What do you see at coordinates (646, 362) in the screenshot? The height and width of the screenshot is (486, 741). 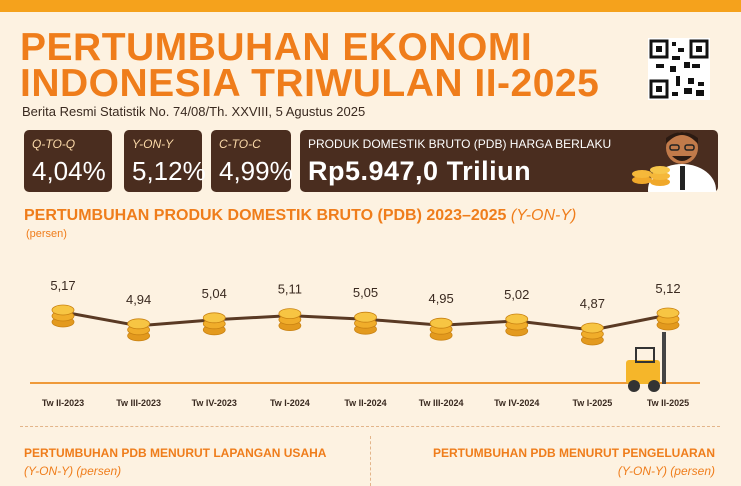 I see `forklift-illustration` at bounding box center [646, 362].